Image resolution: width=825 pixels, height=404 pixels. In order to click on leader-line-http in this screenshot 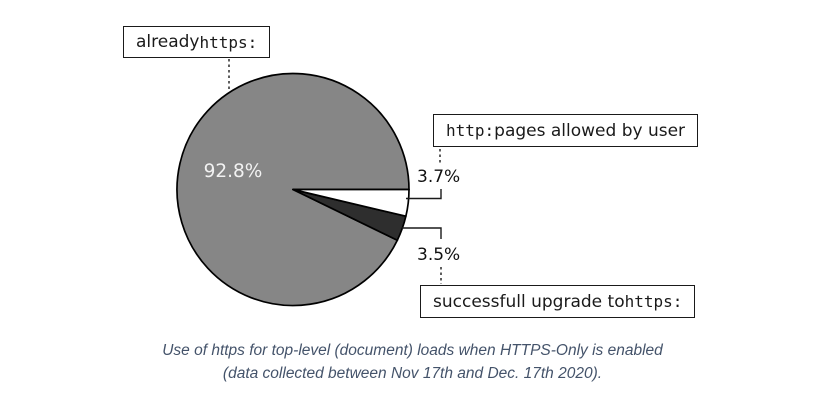, I will do `click(424, 194)`.